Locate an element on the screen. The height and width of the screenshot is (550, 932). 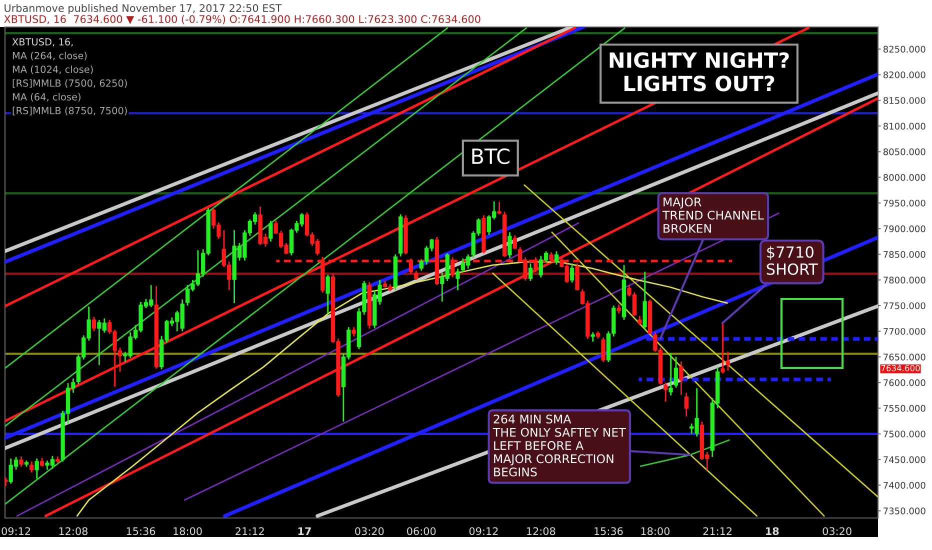
annotation: MAJOR TREND CHANNEL BROKEN is located at coordinates (713, 215).